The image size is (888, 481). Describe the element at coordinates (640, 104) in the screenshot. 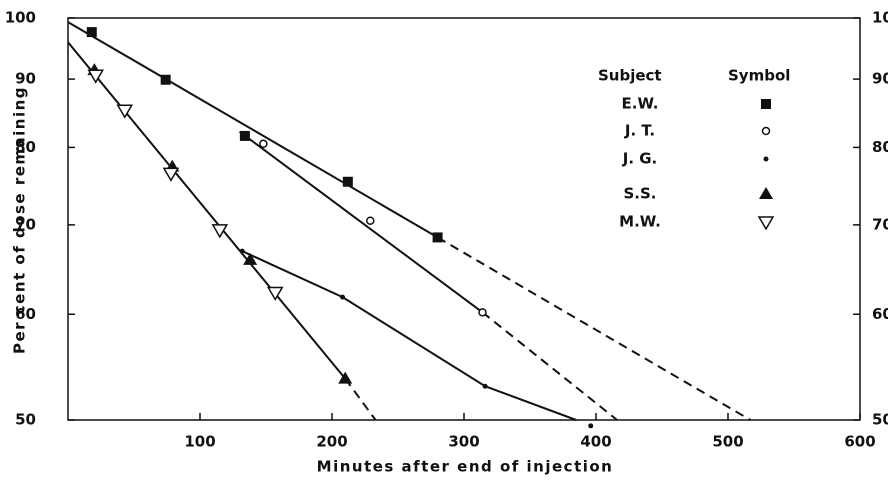

I see `legend-label: E.W.` at that location.